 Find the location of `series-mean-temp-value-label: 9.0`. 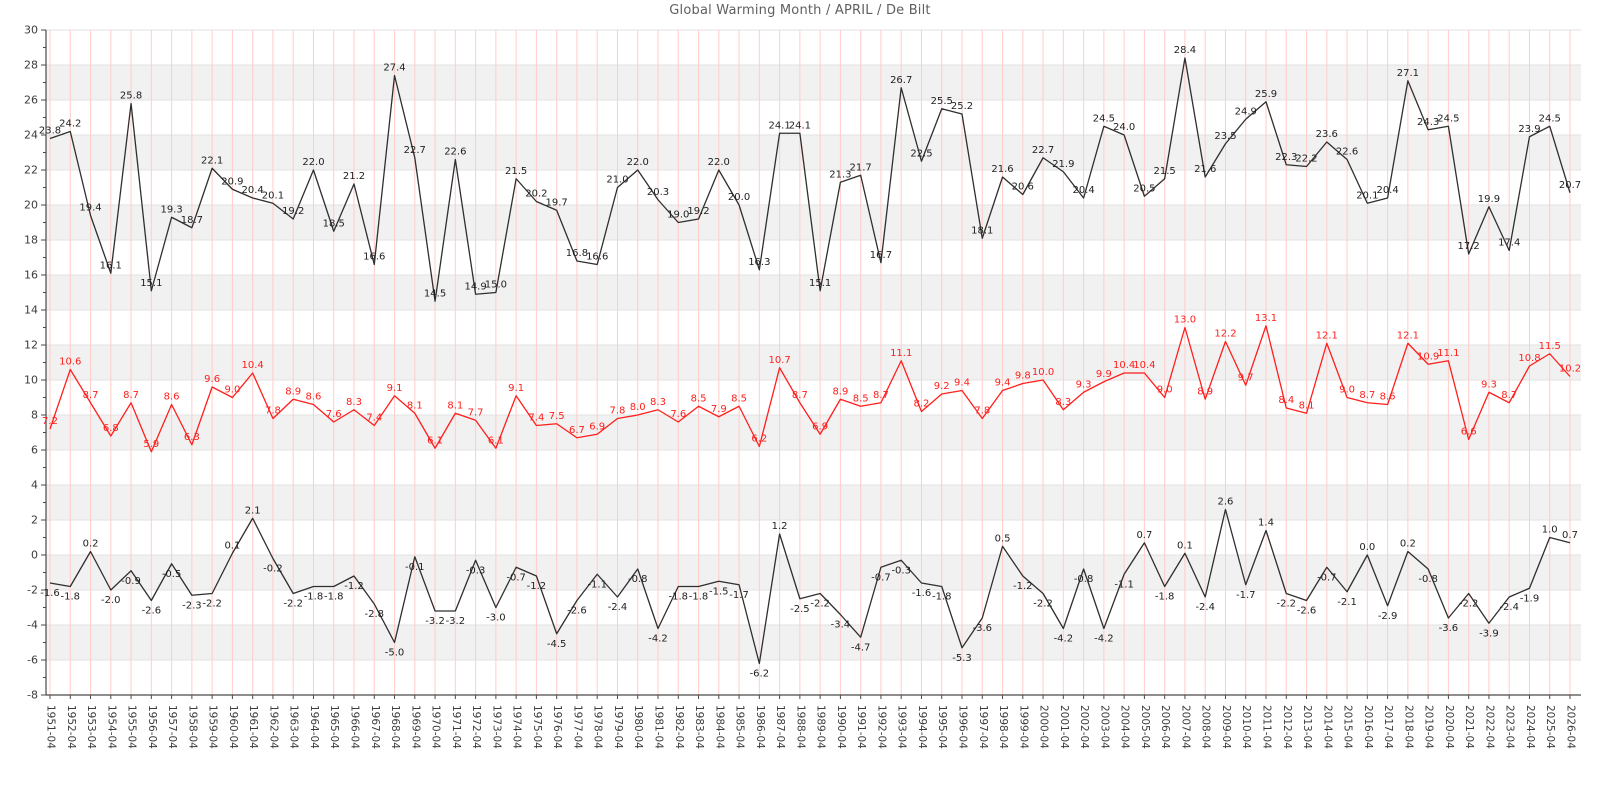

series-mean-temp-value-label: 9.0 is located at coordinates (1347, 390).